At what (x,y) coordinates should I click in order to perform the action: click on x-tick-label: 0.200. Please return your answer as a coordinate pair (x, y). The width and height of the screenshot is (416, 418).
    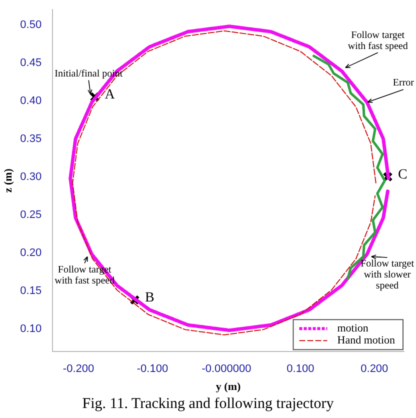
    Looking at the image, I should click on (374, 369).